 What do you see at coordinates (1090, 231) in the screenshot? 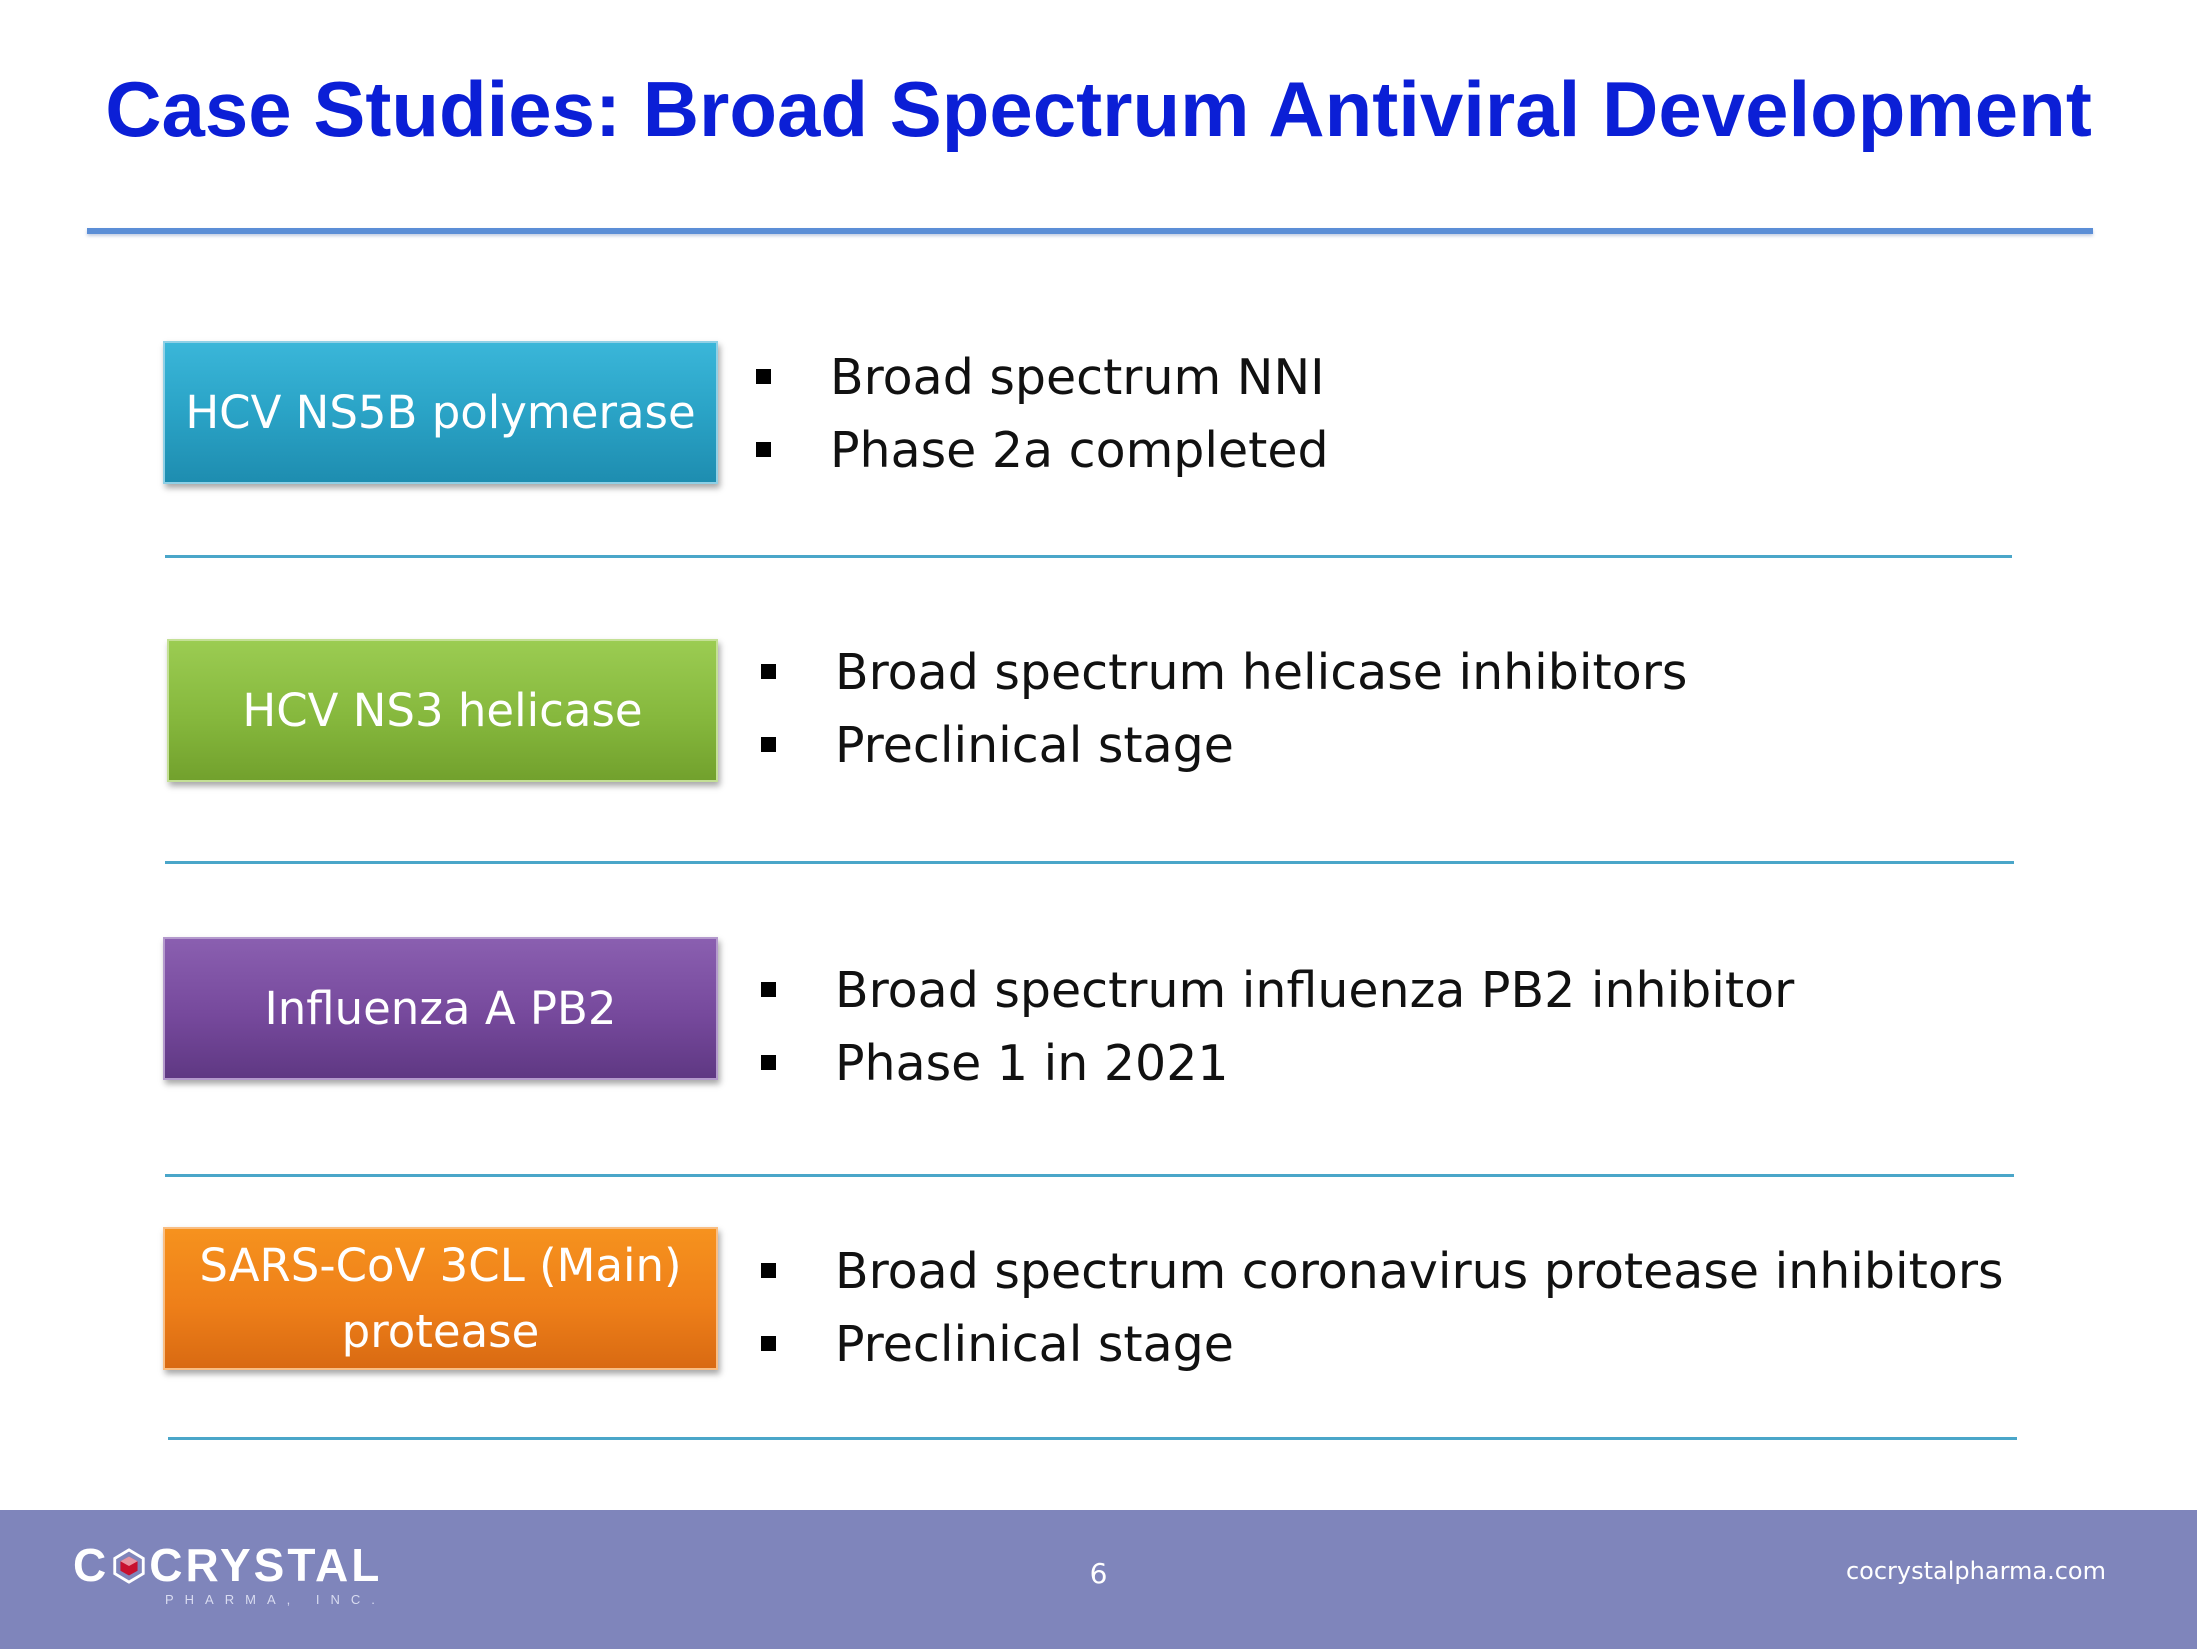
I see `title-underline` at bounding box center [1090, 231].